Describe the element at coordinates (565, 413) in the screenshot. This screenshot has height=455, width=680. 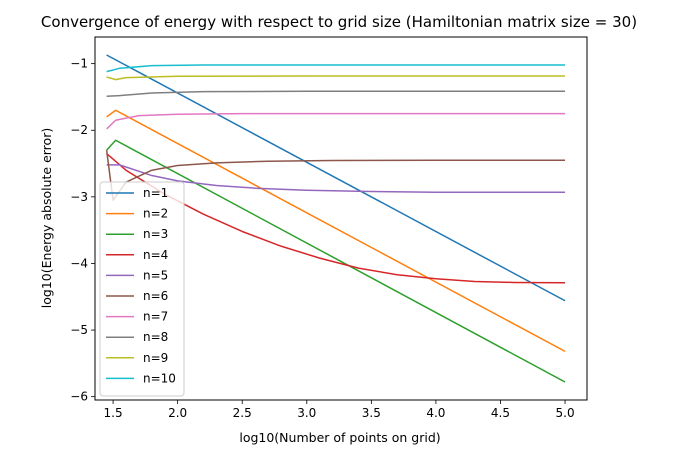
I see `x-tick-label: 5.0` at that location.